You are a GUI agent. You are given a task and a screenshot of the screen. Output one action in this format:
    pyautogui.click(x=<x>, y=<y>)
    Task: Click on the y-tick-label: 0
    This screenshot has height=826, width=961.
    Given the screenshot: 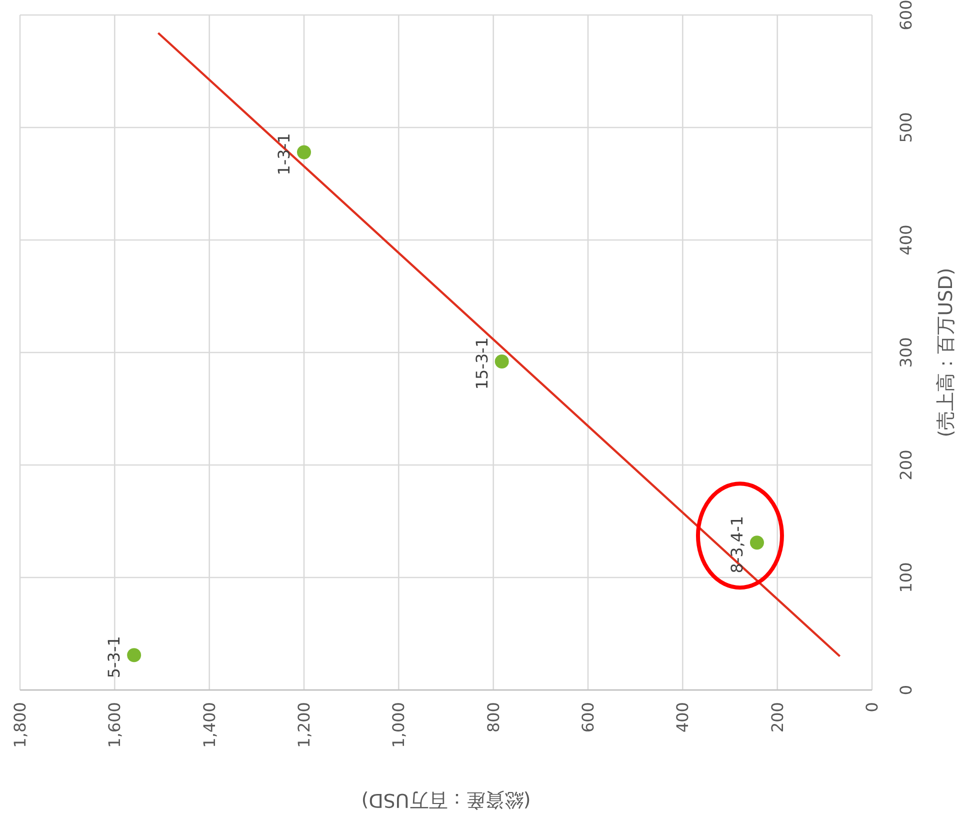 What is the action you would take?
    pyautogui.click(x=906, y=690)
    